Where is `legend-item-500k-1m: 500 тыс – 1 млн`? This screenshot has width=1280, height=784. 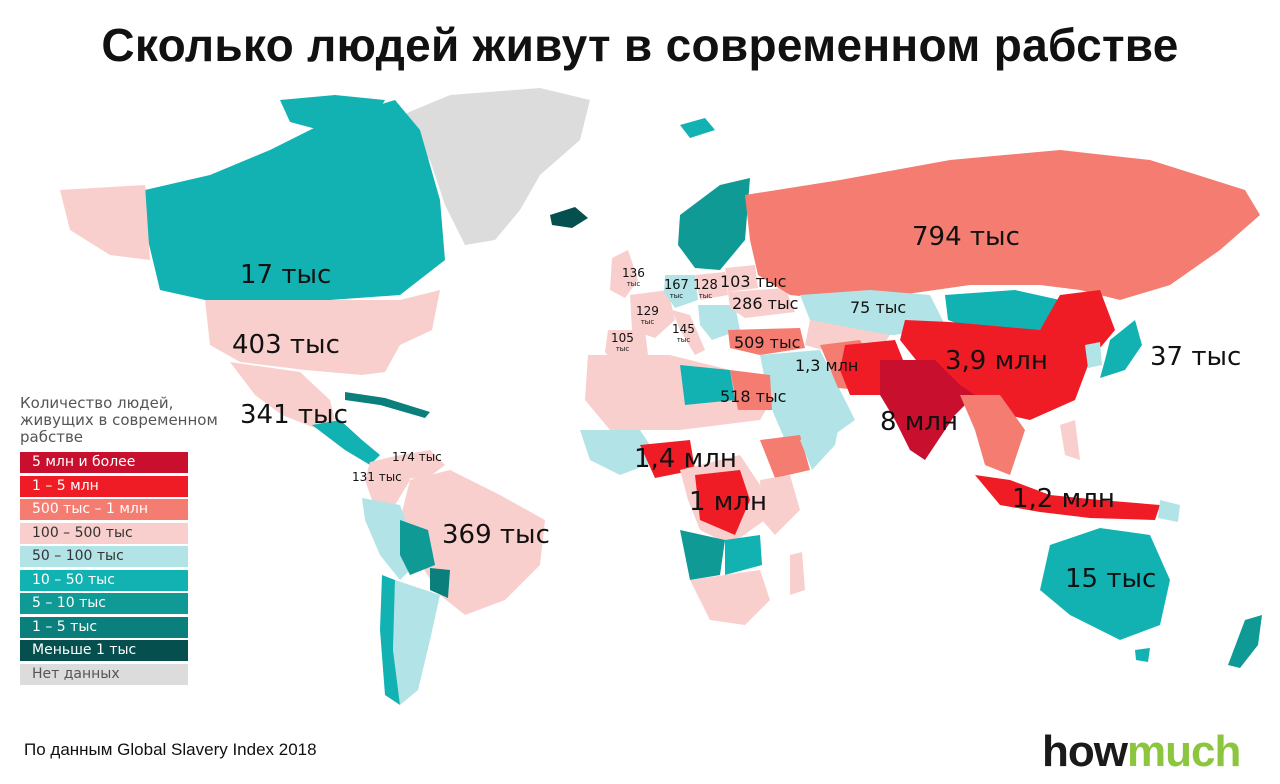
legend-item-500k-1m: 500 тыс – 1 млн is located at coordinates (104, 509).